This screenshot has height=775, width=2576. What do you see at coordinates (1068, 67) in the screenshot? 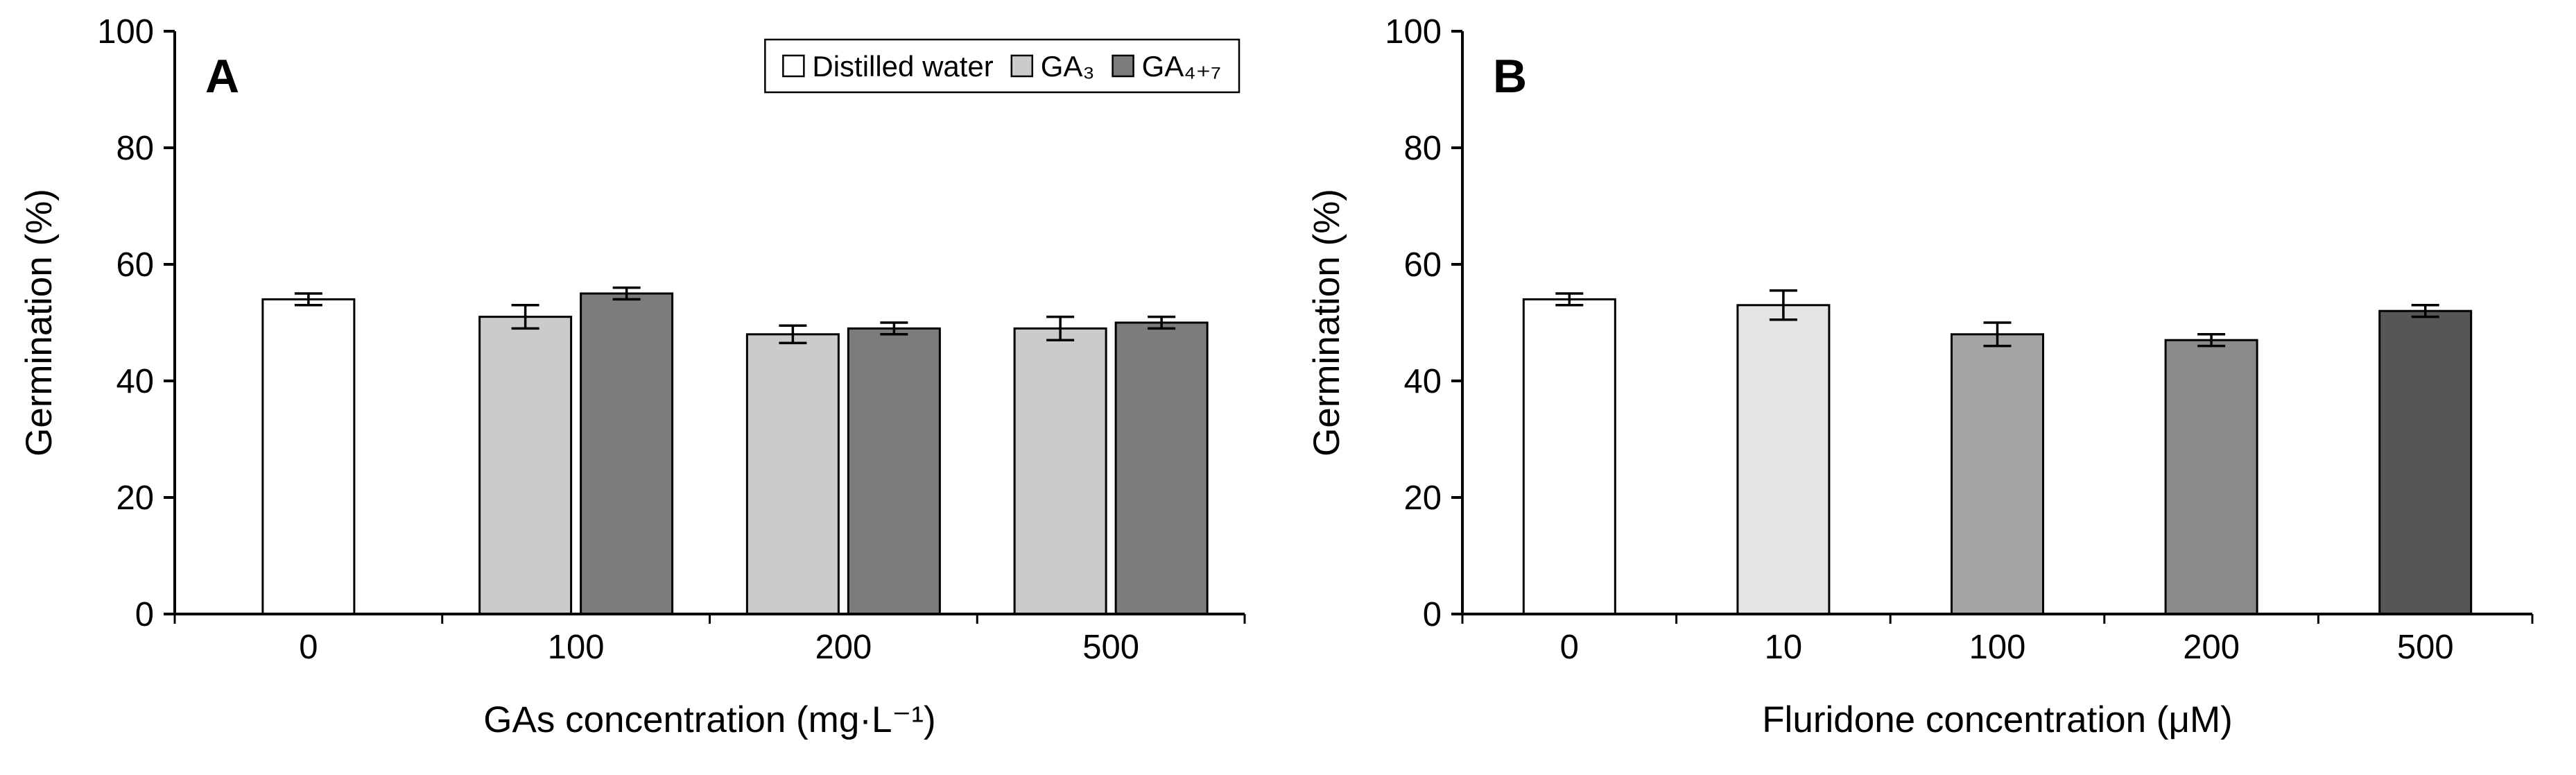
I see `legend-label: GA₃` at bounding box center [1068, 67].